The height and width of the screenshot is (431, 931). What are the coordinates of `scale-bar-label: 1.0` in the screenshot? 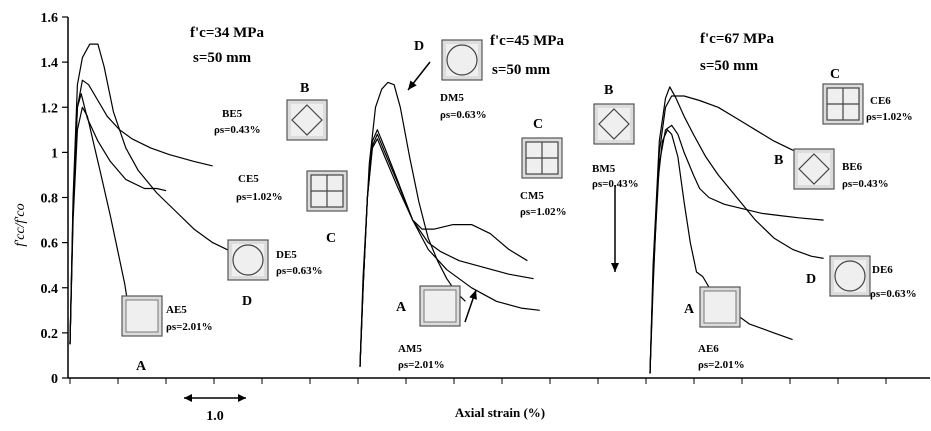 It's located at (215, 416).